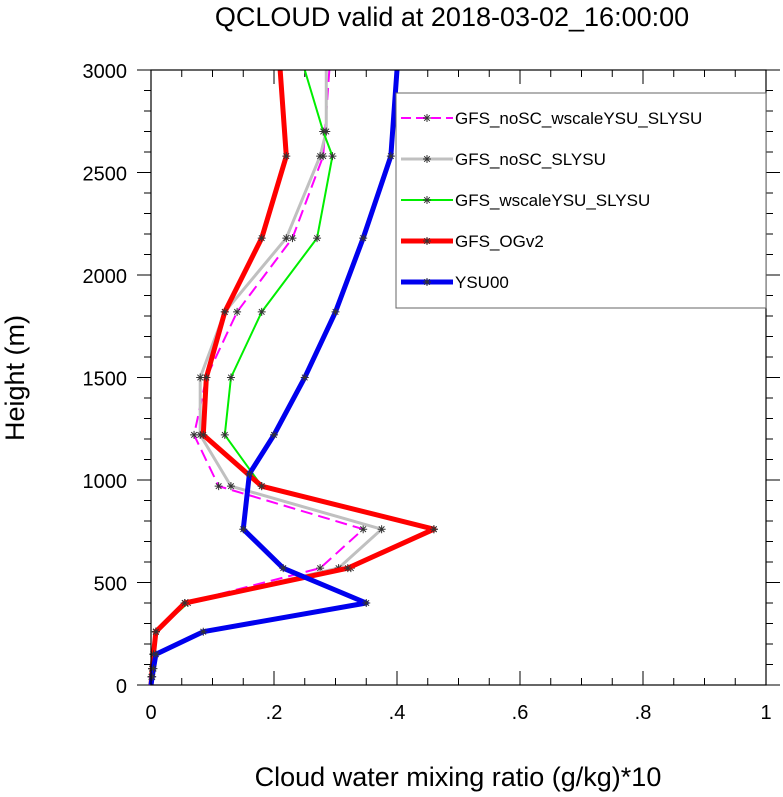 The width and height of the screenshot is (783, 797). I want to click on chart-title: QCLOUD valid at 2018-03-02_16:00:00, so click(452, 17).